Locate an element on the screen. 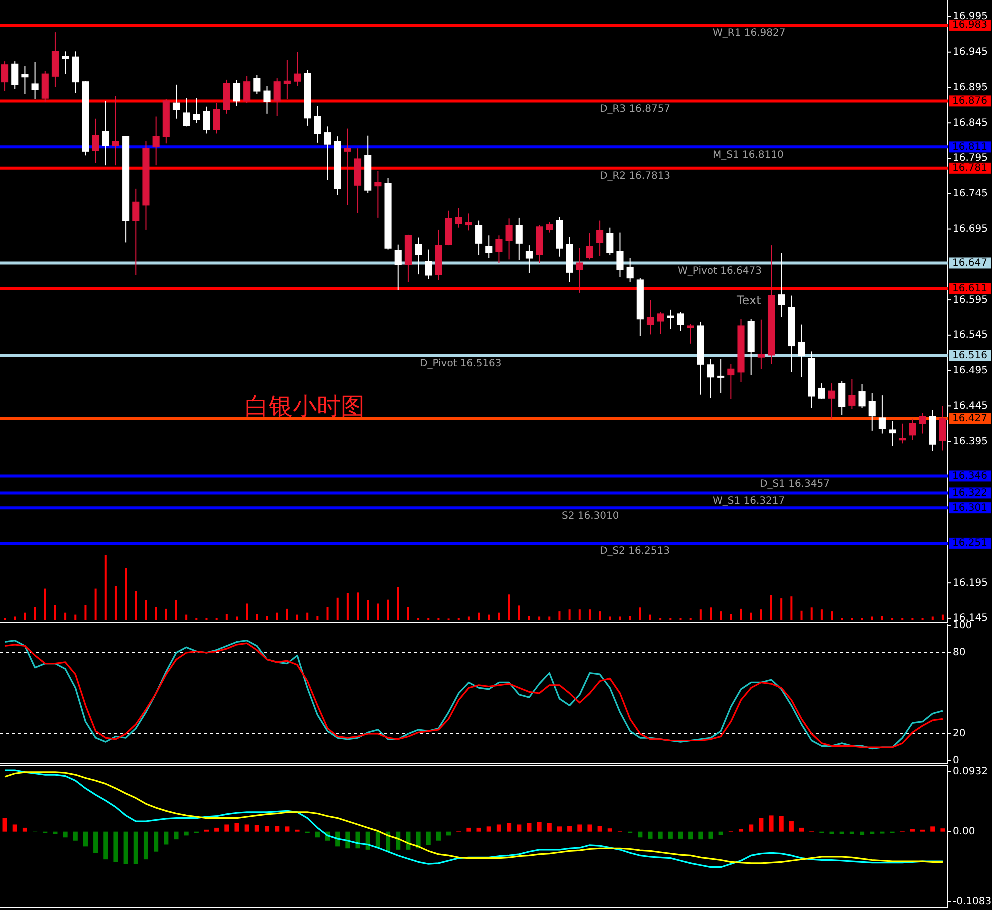 Image resolution: width=992 pixels, height=910 pixels. ref-line-label: S2 16.3010 is located at coordinates (591, 516).